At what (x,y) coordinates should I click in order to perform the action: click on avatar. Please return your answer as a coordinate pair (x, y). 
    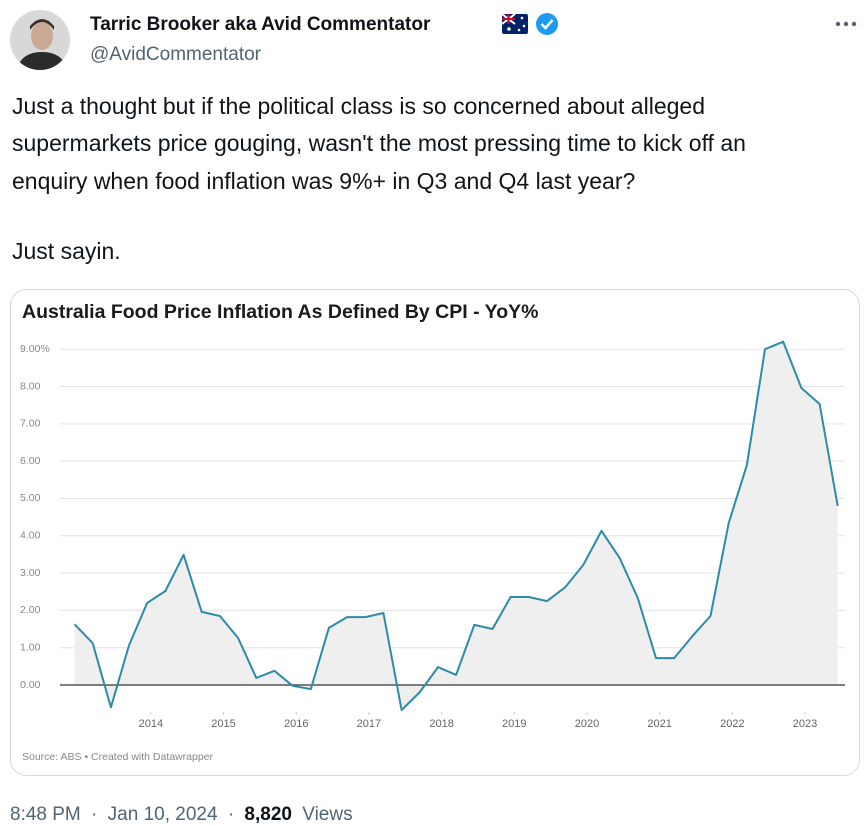
    Looking at the image, I should click on (40, 41).